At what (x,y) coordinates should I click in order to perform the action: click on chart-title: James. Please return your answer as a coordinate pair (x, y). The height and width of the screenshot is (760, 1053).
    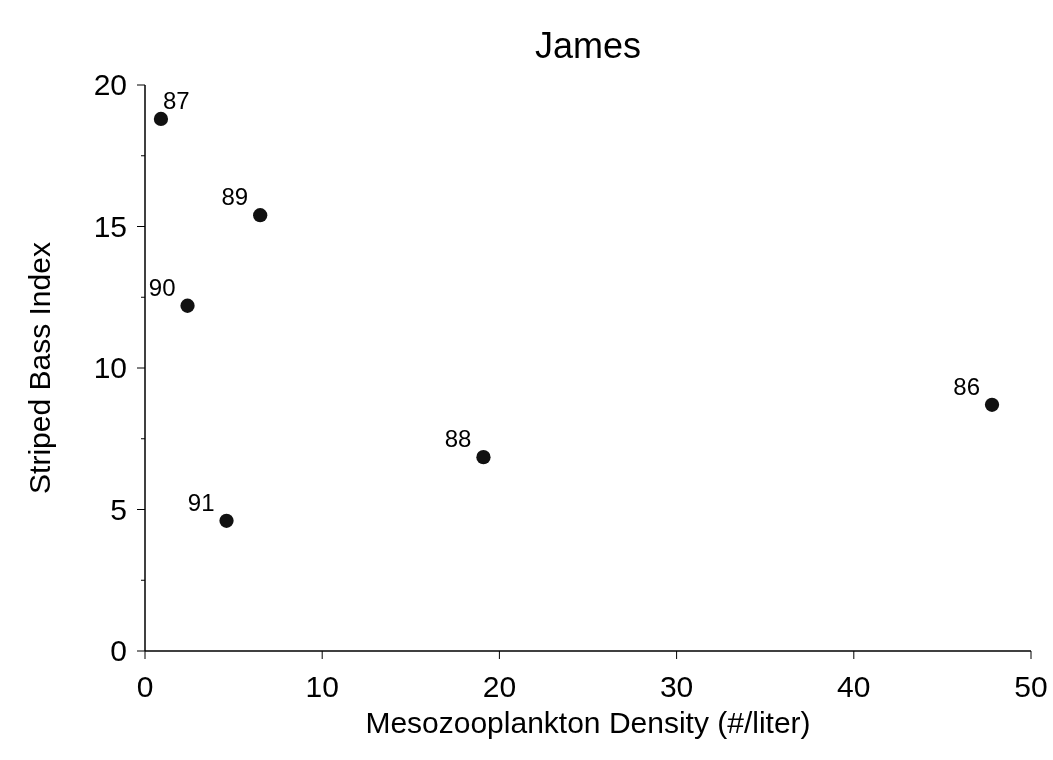
    Looking at the image, I should click on (588, 45).